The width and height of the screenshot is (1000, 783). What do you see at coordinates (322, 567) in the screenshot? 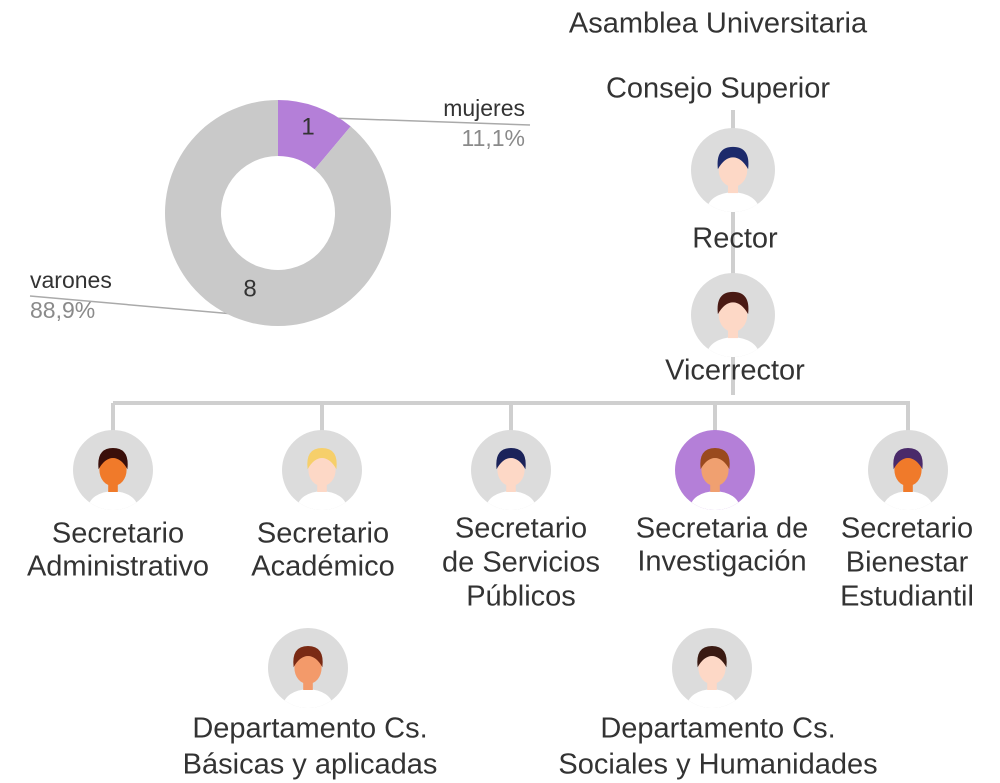
I see `node-label: Académico` at bounding box center [322, 567].